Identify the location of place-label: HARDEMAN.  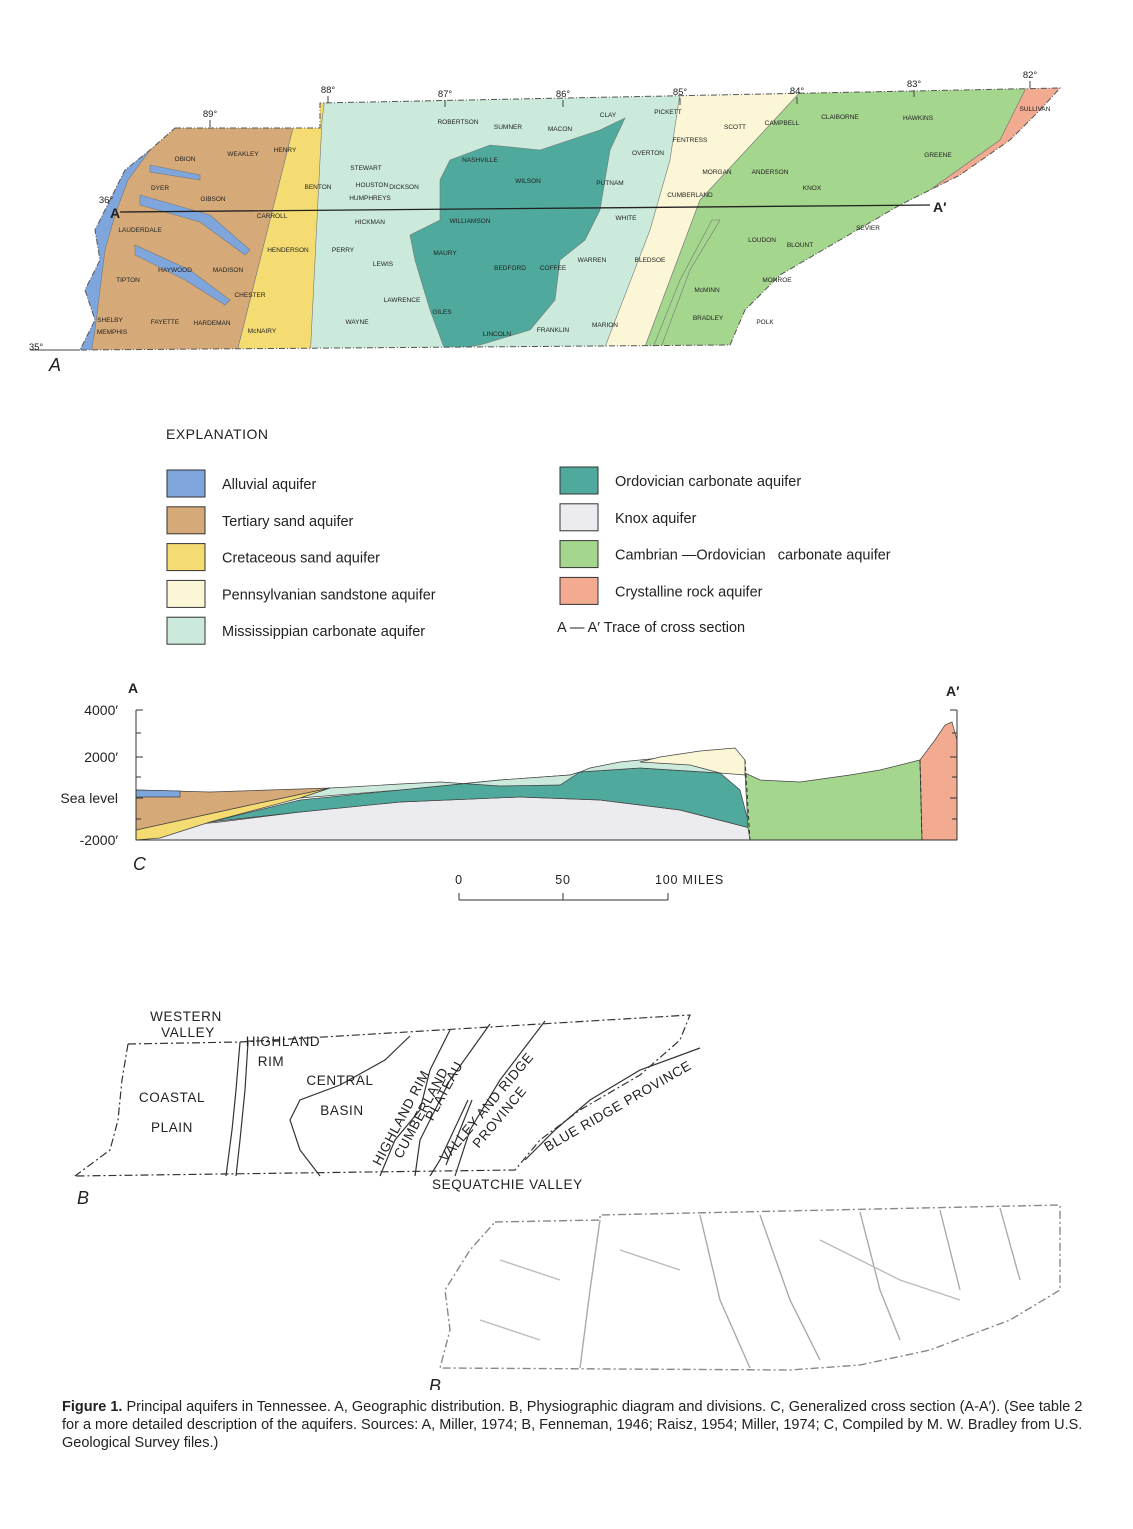
(212, 323).